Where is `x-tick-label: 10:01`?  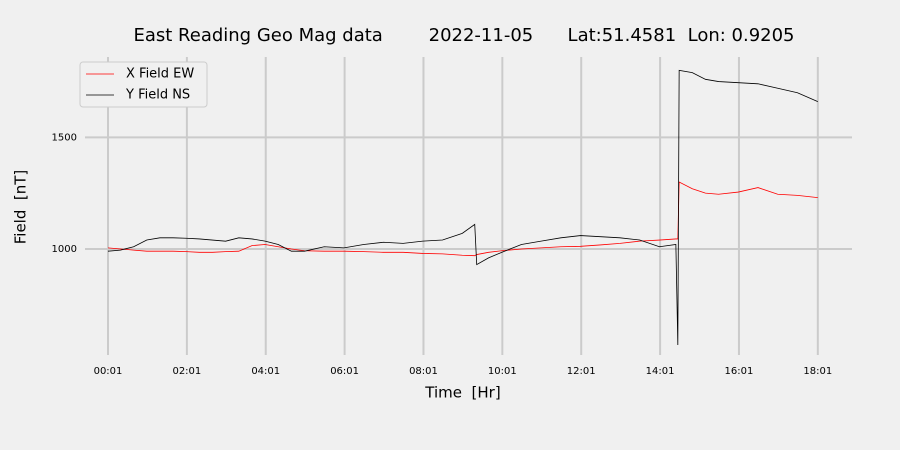
x-tick-label: 10:01 is located at coordinates (502, 371).